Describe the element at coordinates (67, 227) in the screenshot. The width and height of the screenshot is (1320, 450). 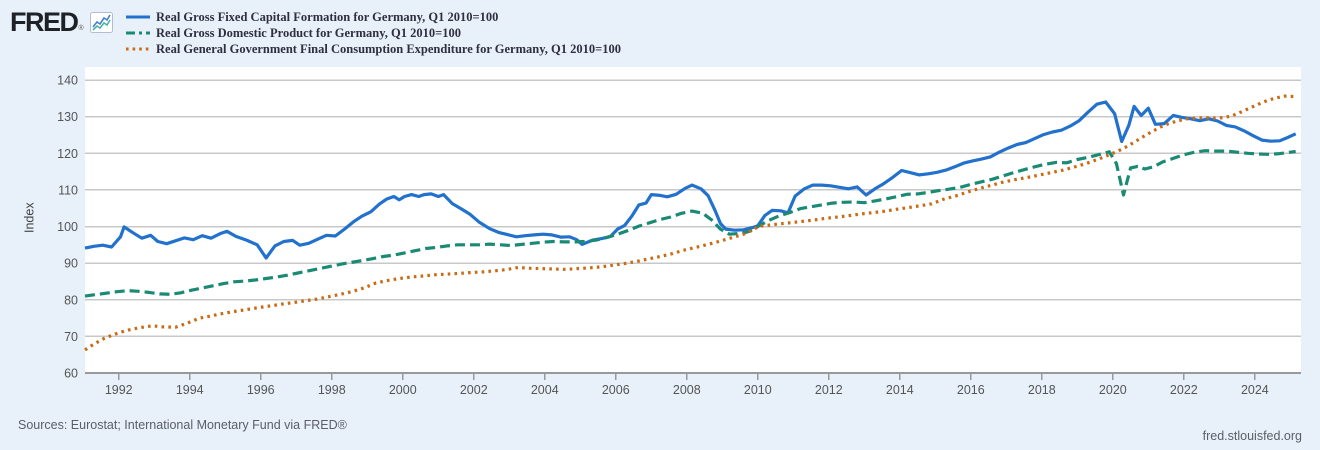
I see `y-tick-label: 100` at that location.